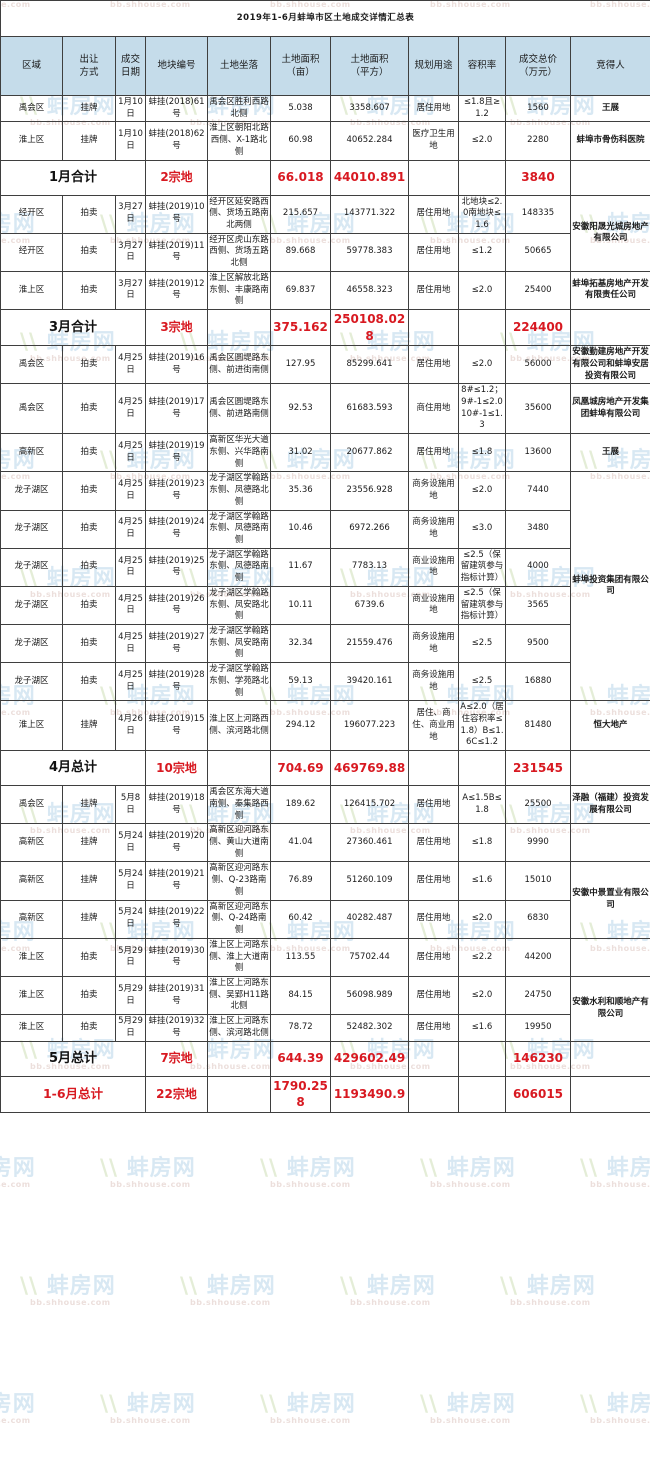 This screenshot has height=1471, width=650. I want to click on cell-transfer-mode: 拍卖, so click(89, 214).